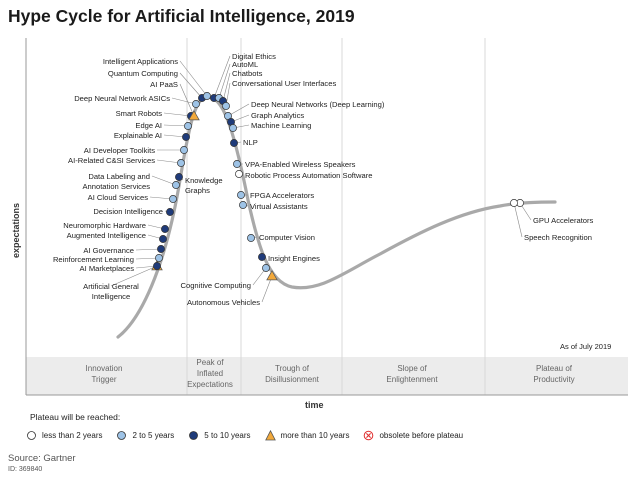 The height and width of the screenshot is (479, 633). Describe the element at coordinates (72, 435) in the screenshot. I see `legend-label: less than 2 years` at that location.